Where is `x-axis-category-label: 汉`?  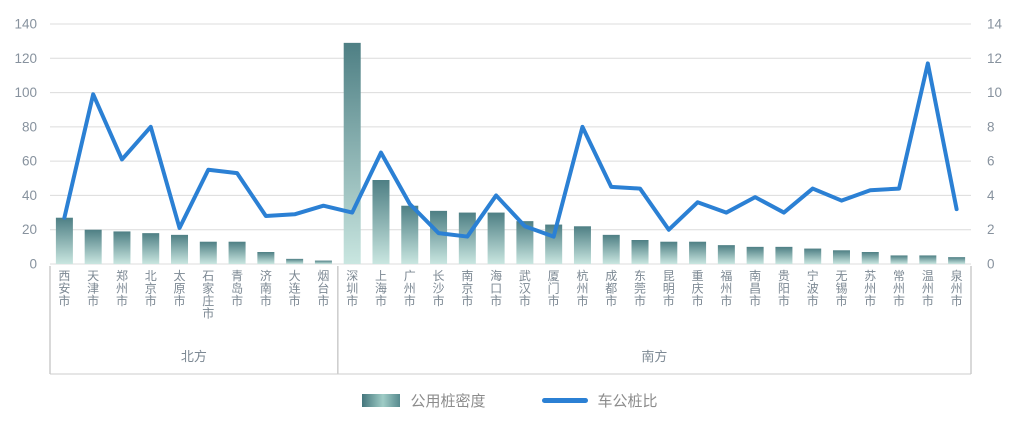 x-axis-category-label: 汉 is located at coordinates (525, 289).